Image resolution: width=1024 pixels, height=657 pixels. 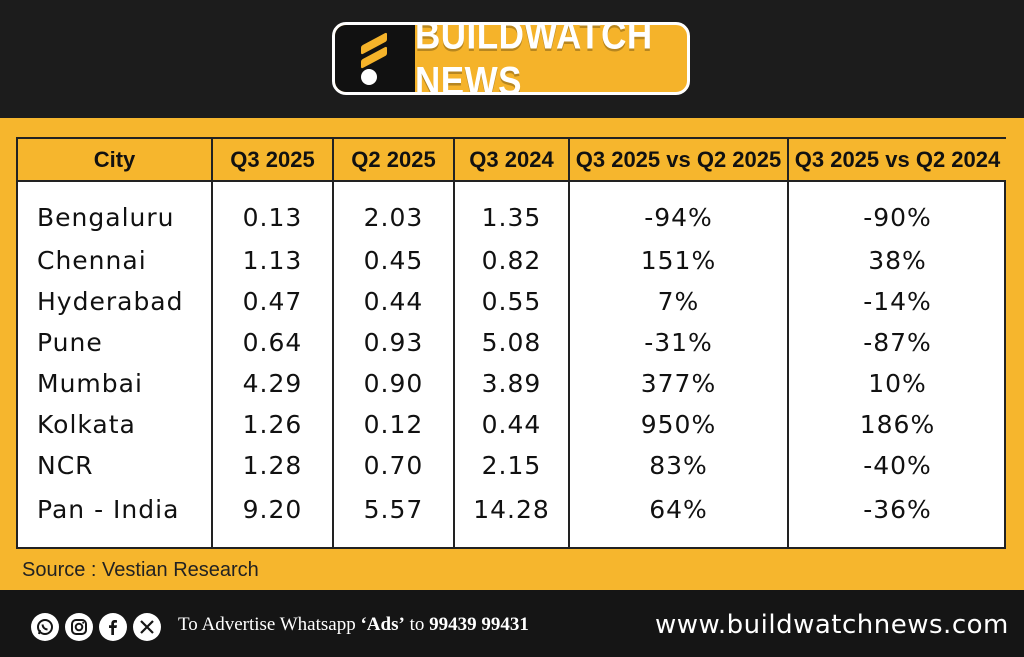 I want to click on value-cell: 2.03, so click(x=394, y=211).